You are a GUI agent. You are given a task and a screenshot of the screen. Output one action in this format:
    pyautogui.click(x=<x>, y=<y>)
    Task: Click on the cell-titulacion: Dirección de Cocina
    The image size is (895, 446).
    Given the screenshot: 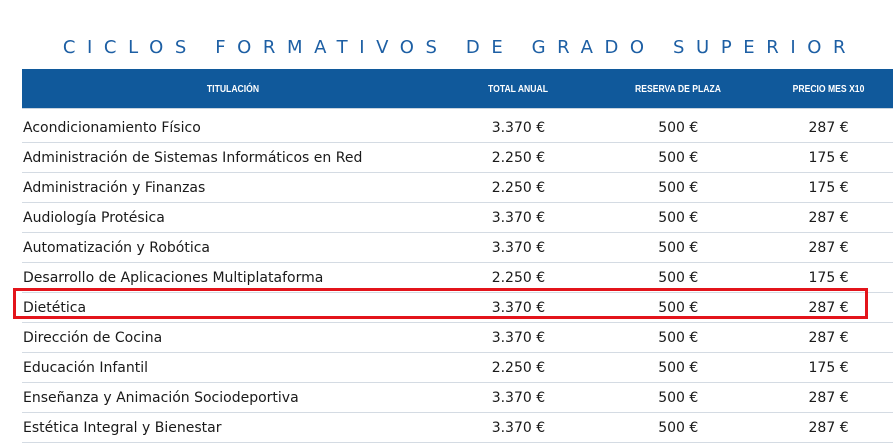 What is the action you would take?
    pyautogui.click(x=93, y=337)
    